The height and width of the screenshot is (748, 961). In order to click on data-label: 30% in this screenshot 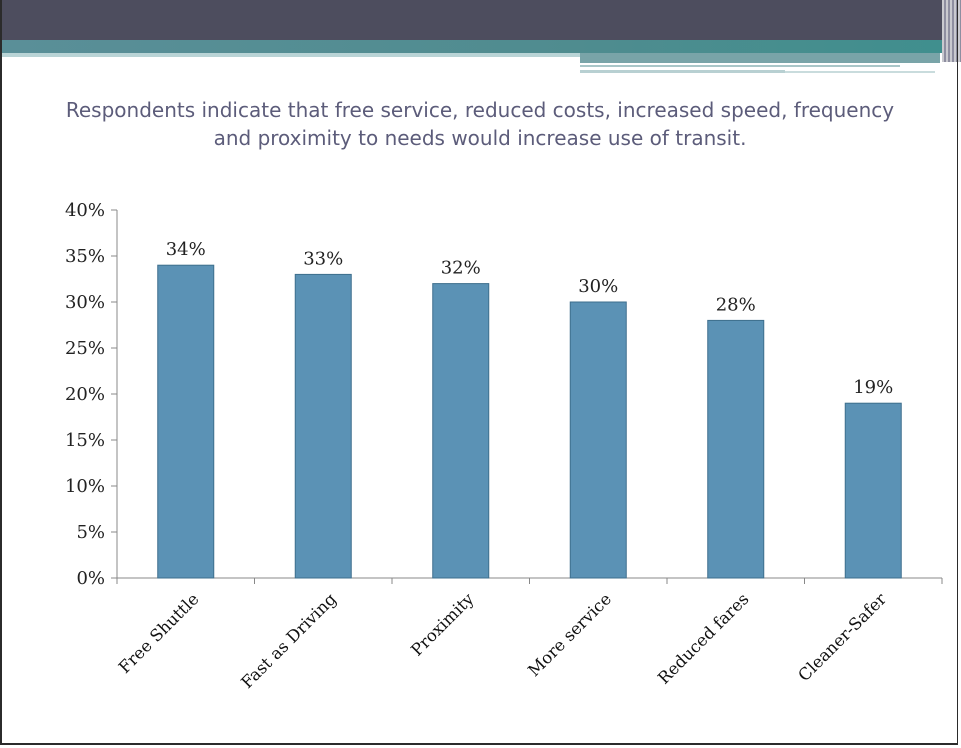, I will do `click(598, 286)`.